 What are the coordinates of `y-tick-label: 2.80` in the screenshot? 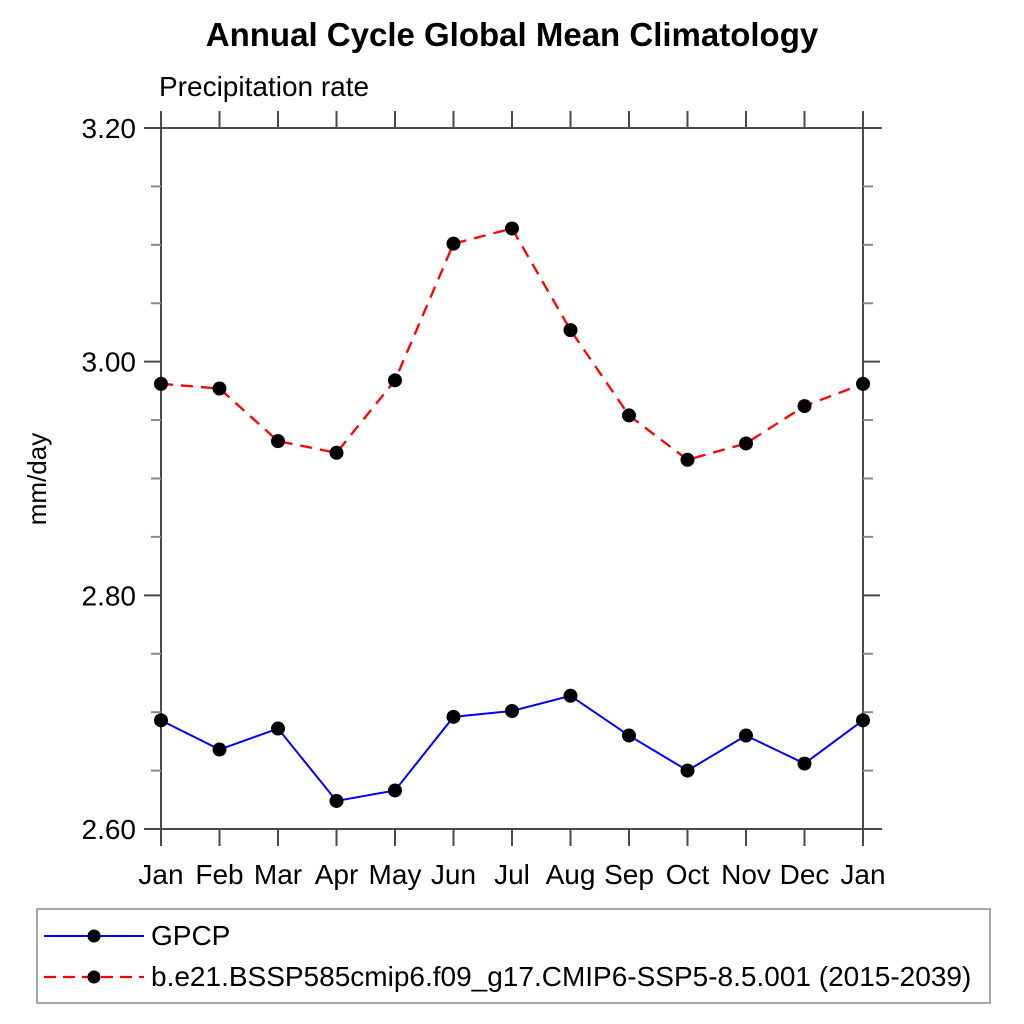 It's located at (109, 595).